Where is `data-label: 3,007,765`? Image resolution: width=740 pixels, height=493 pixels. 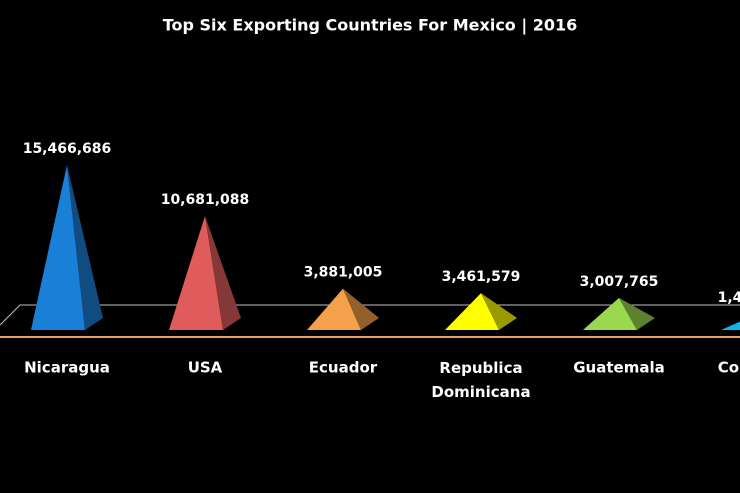 data-label: 3,007,765 is located at coordinates (619, 282).